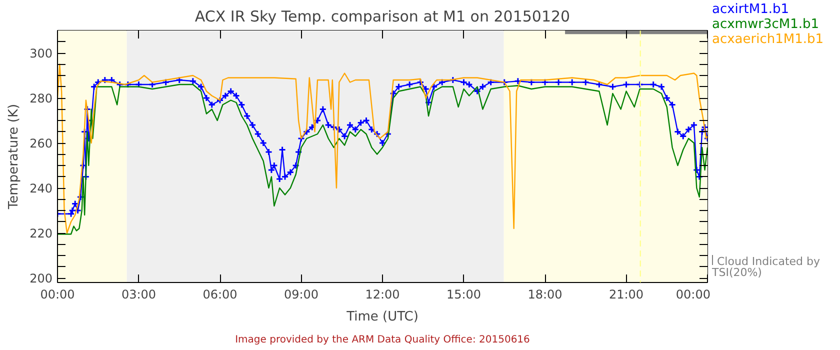 The image size is (840, 350). Describe the element at coordinates (41, 143) in the screenshot. I see `y-tick-label: 260` at that location.